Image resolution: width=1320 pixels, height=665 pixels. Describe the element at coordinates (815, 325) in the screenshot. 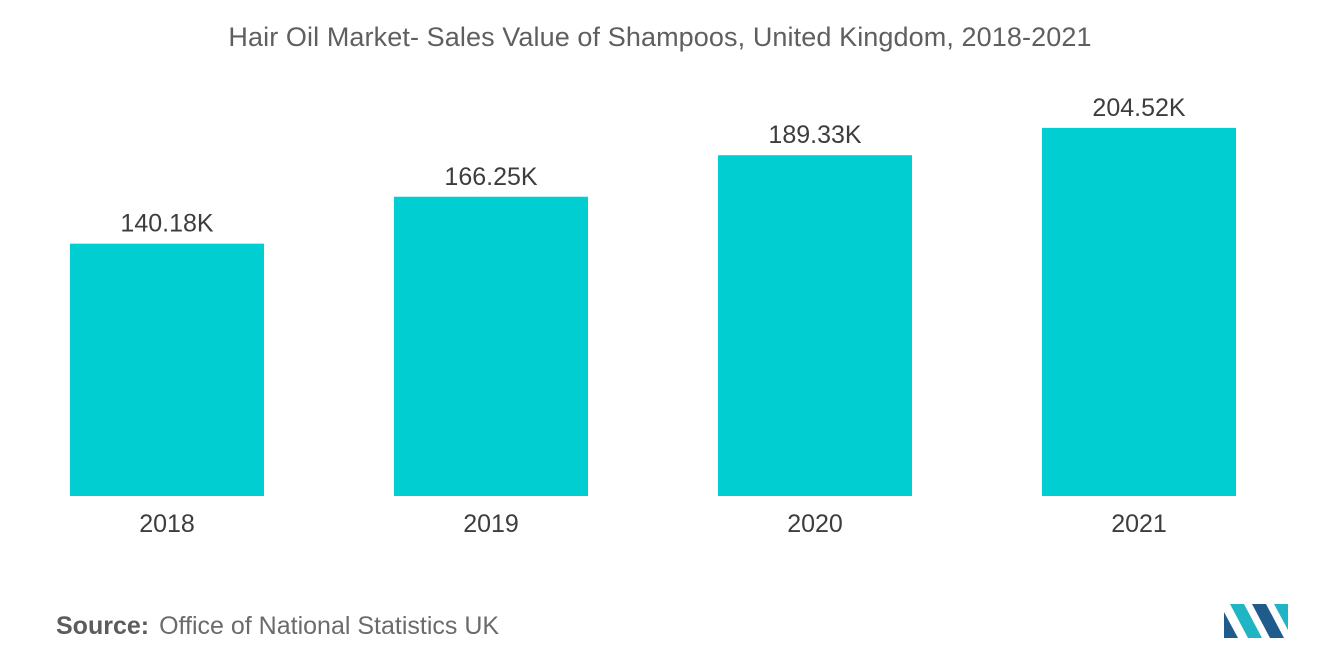

I see `bar-2020` at that location.